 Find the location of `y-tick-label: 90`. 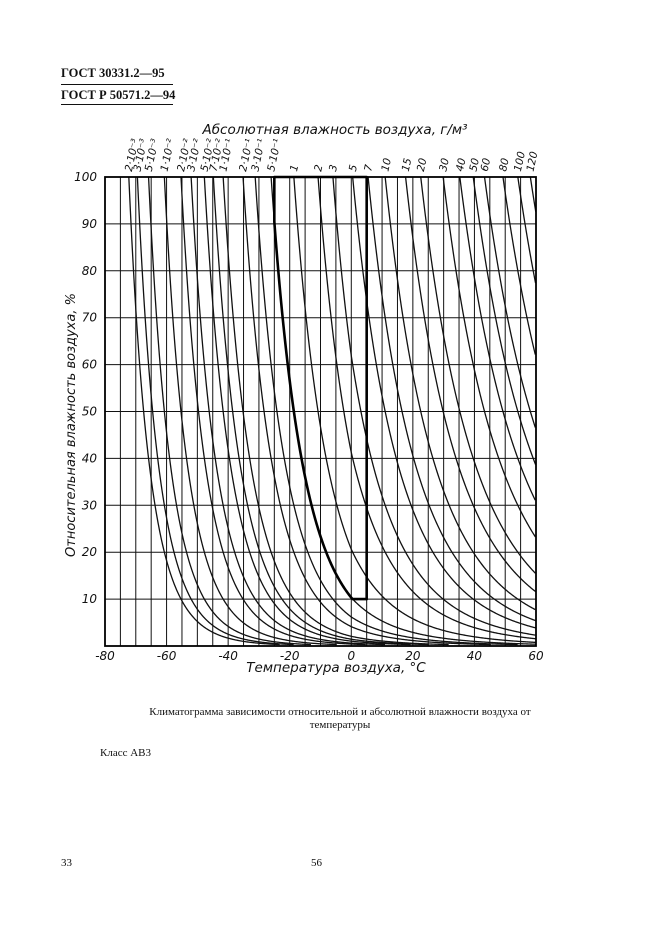

y-tick-label: 90 is located at coordinates (90, 224).